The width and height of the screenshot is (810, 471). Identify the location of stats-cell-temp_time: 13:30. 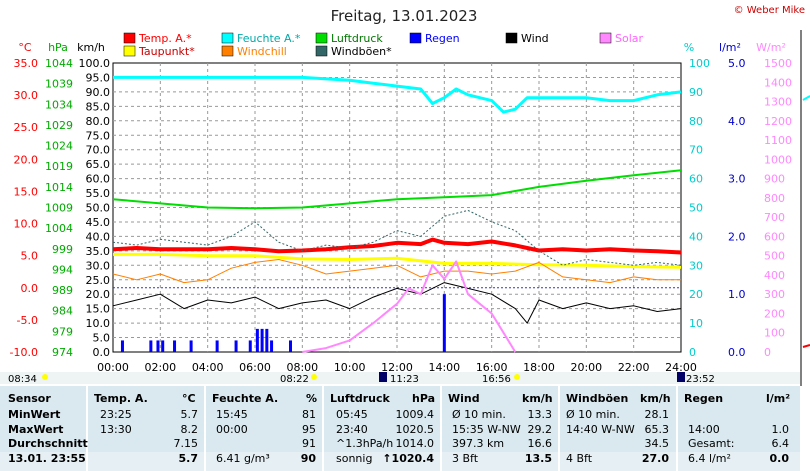
(116, 429).